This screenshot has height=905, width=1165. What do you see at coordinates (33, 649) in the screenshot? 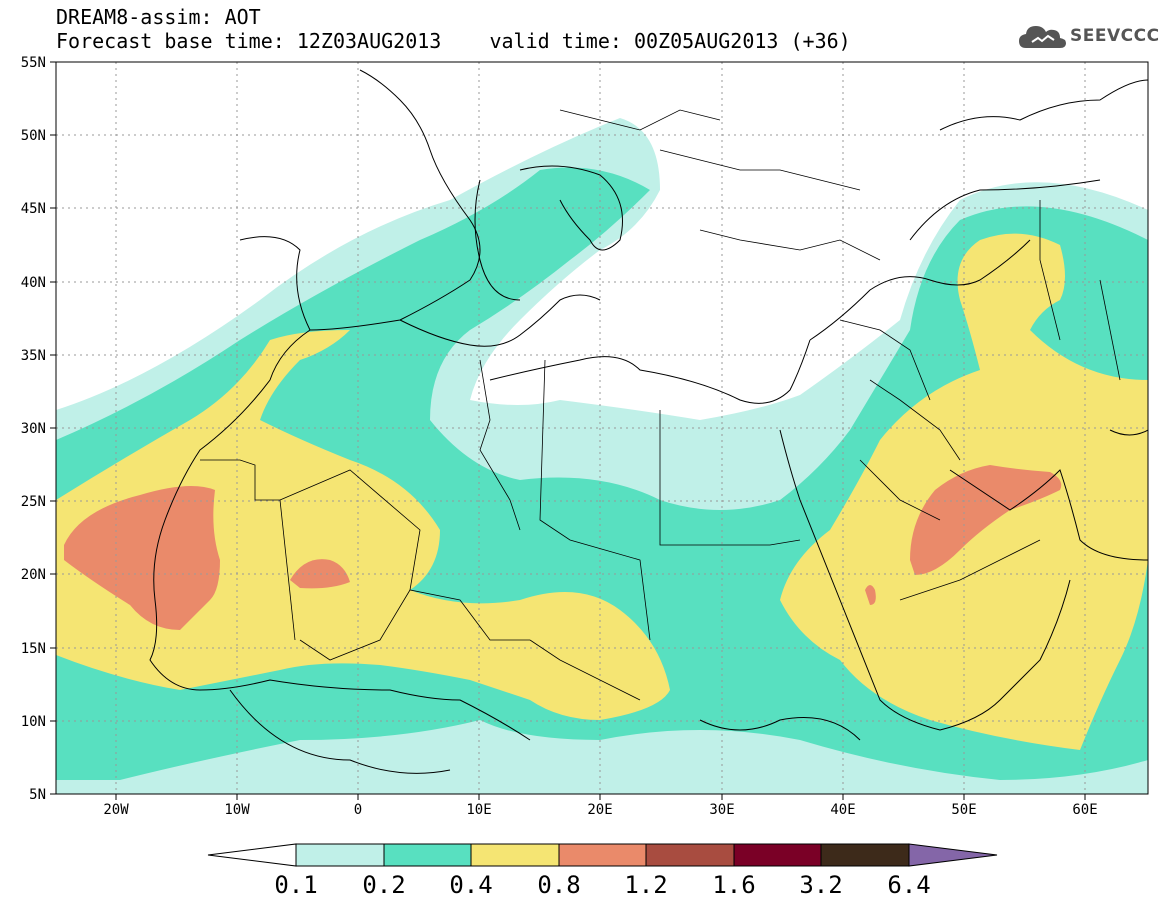
I see `lat-label: 15N` at bounding box center [33, 649].